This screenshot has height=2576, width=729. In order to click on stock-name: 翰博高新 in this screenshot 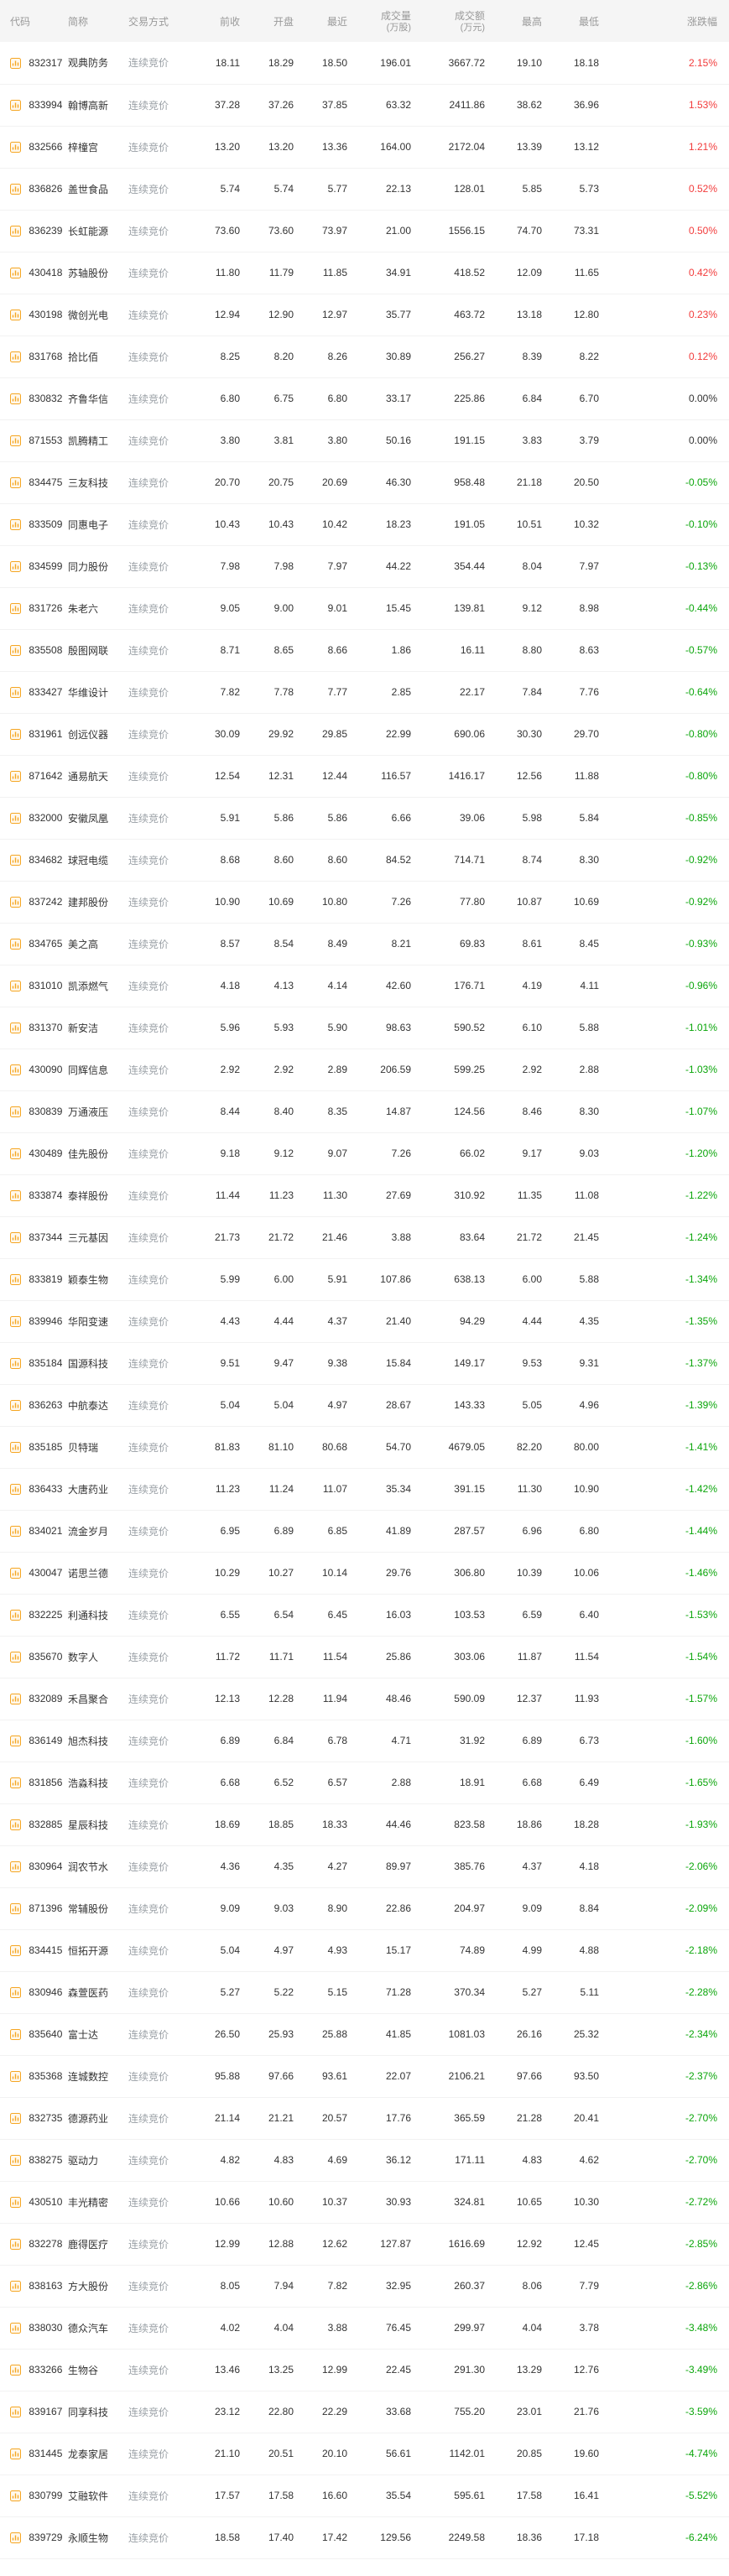, I will do `click(88, 105)`.